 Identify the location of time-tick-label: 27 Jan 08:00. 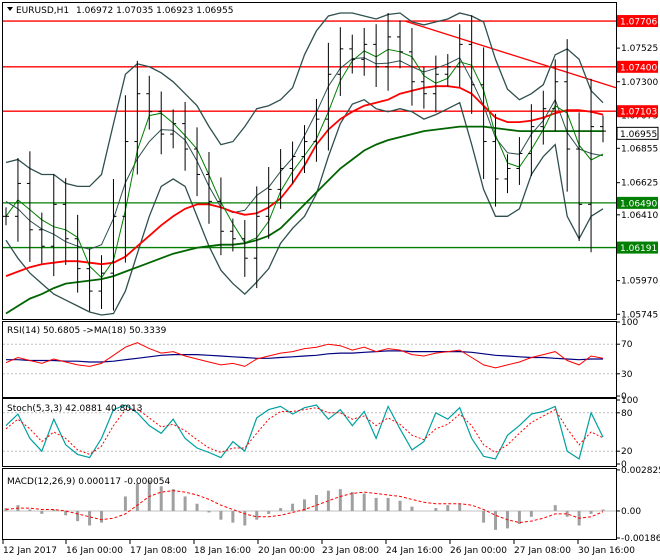
(542, 551).